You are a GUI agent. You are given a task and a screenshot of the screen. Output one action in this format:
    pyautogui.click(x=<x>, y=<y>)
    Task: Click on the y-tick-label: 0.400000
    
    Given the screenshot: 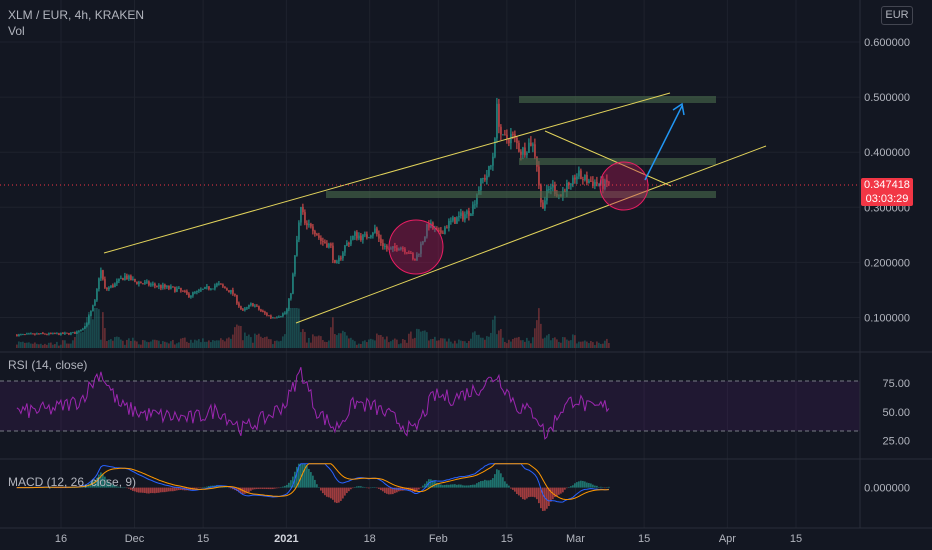 What is the action you would take?
    pyautogui.click(x=887, y=153)
    